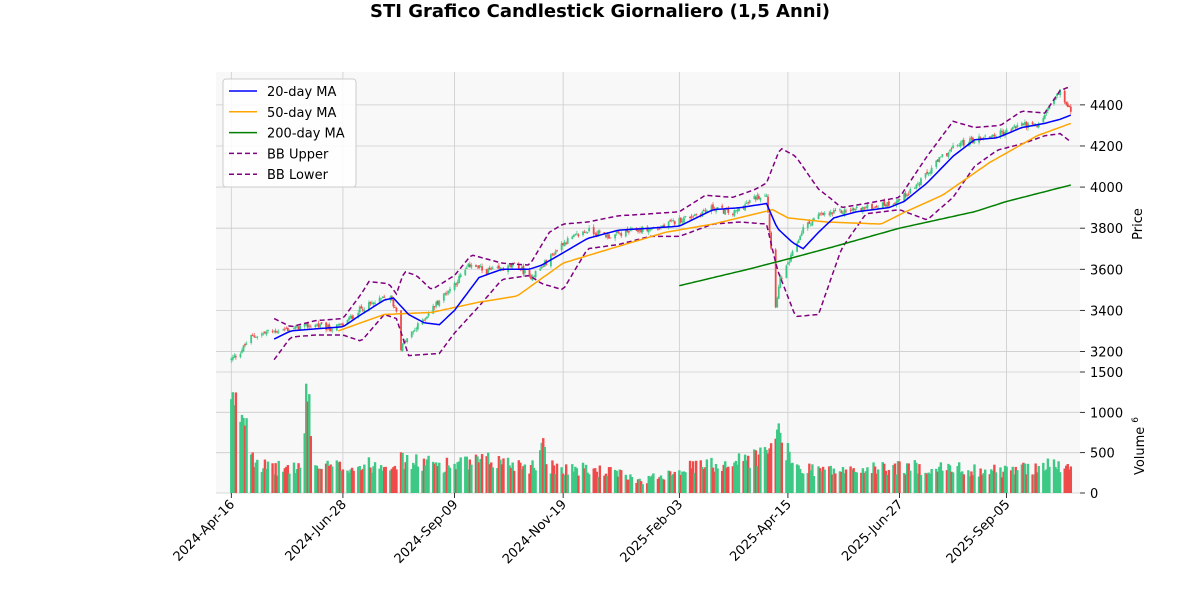 The image size is (1200, 600). I want to click on legend-entry: 200-day MA, so click(306, 134).